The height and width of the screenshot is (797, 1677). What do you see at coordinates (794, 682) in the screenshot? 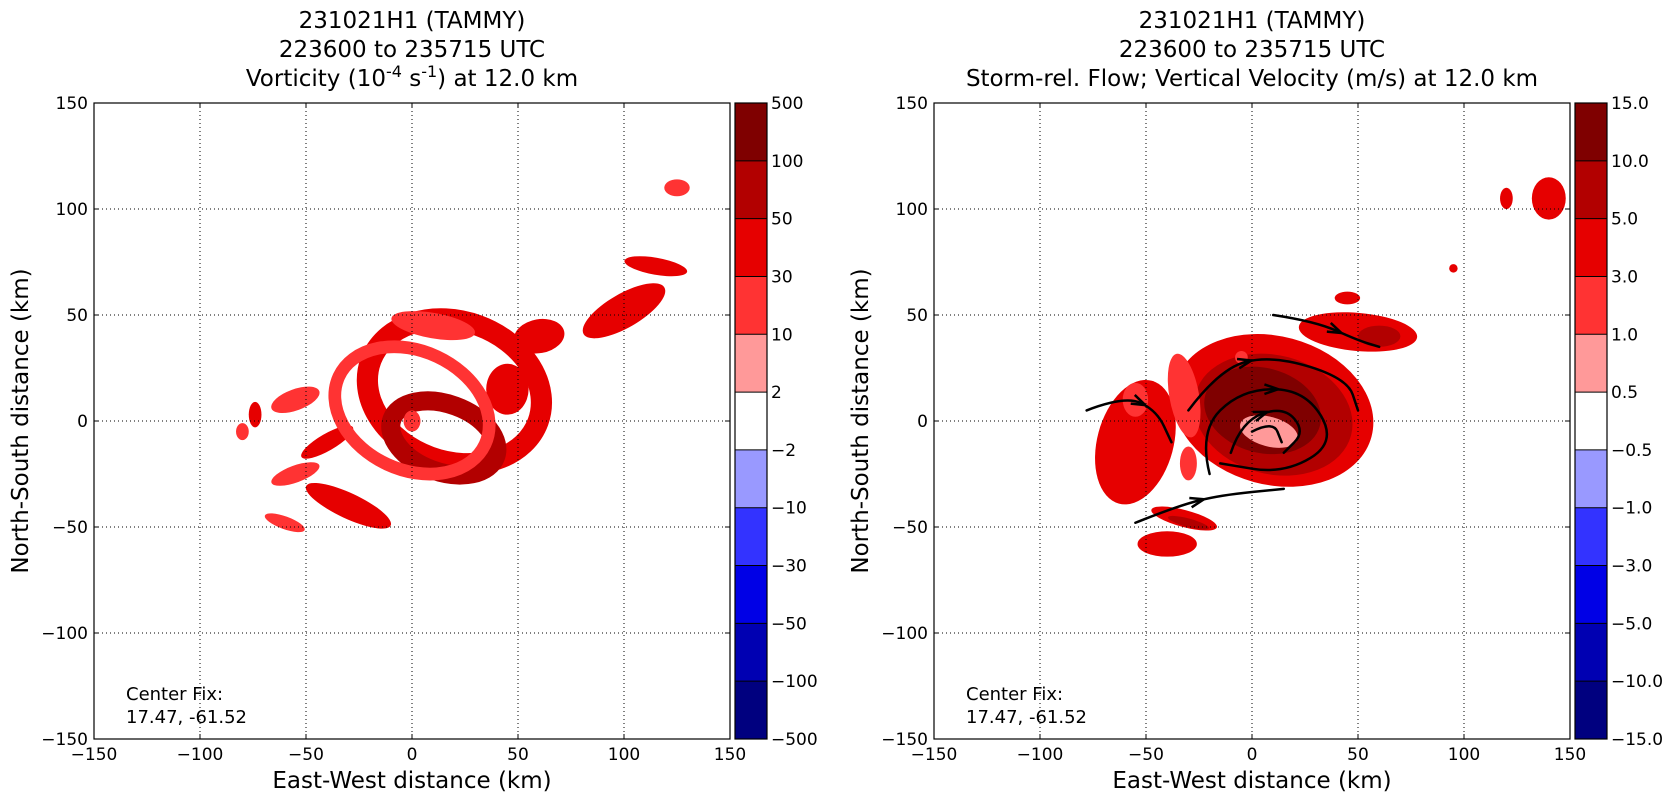
I see `colorbar-label: −100` at bounding box center [794, 682].